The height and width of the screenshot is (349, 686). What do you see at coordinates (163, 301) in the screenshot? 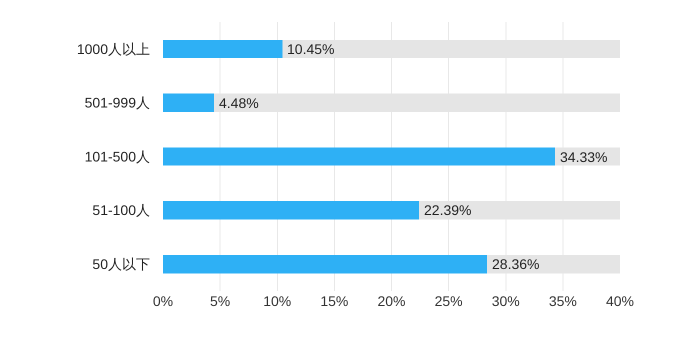
I see `x-tick-label: 0%` at bounding box center [163, 301].